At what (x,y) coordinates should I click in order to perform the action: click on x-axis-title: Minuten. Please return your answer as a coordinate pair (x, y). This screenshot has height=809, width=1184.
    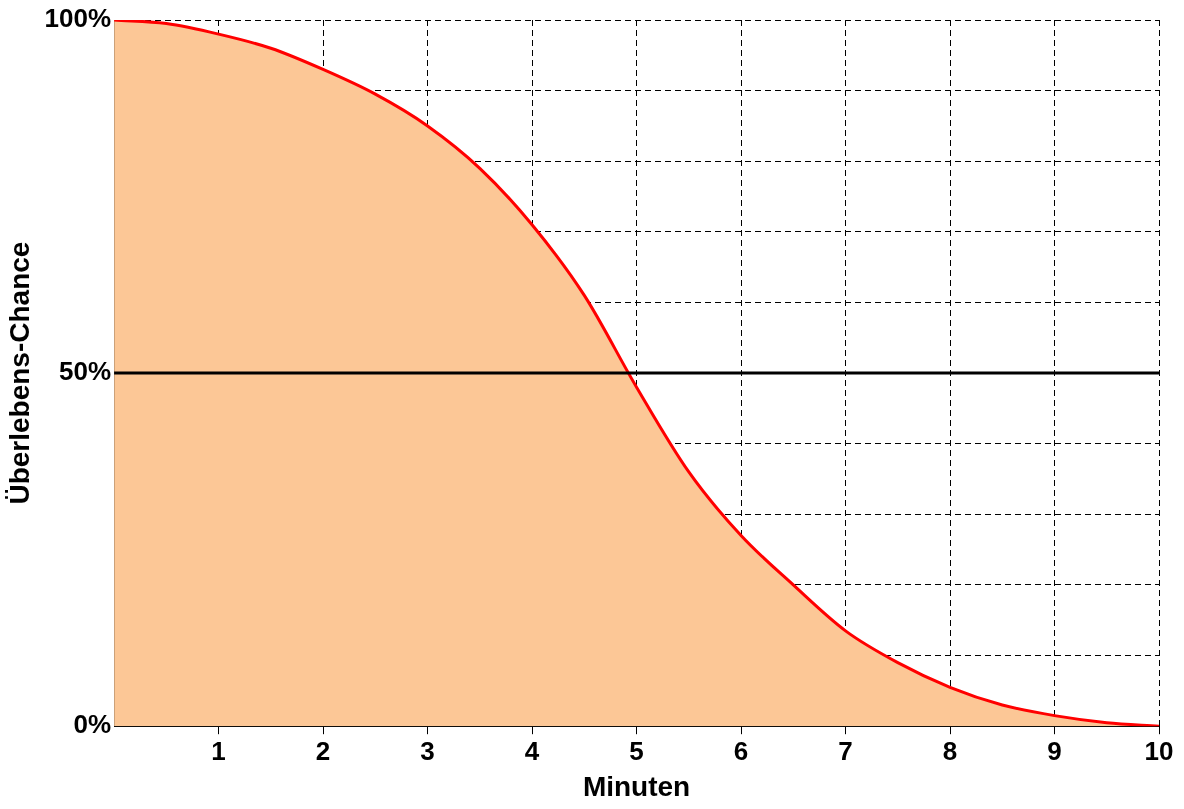
    Looking at the image, I should click on (636, 786).